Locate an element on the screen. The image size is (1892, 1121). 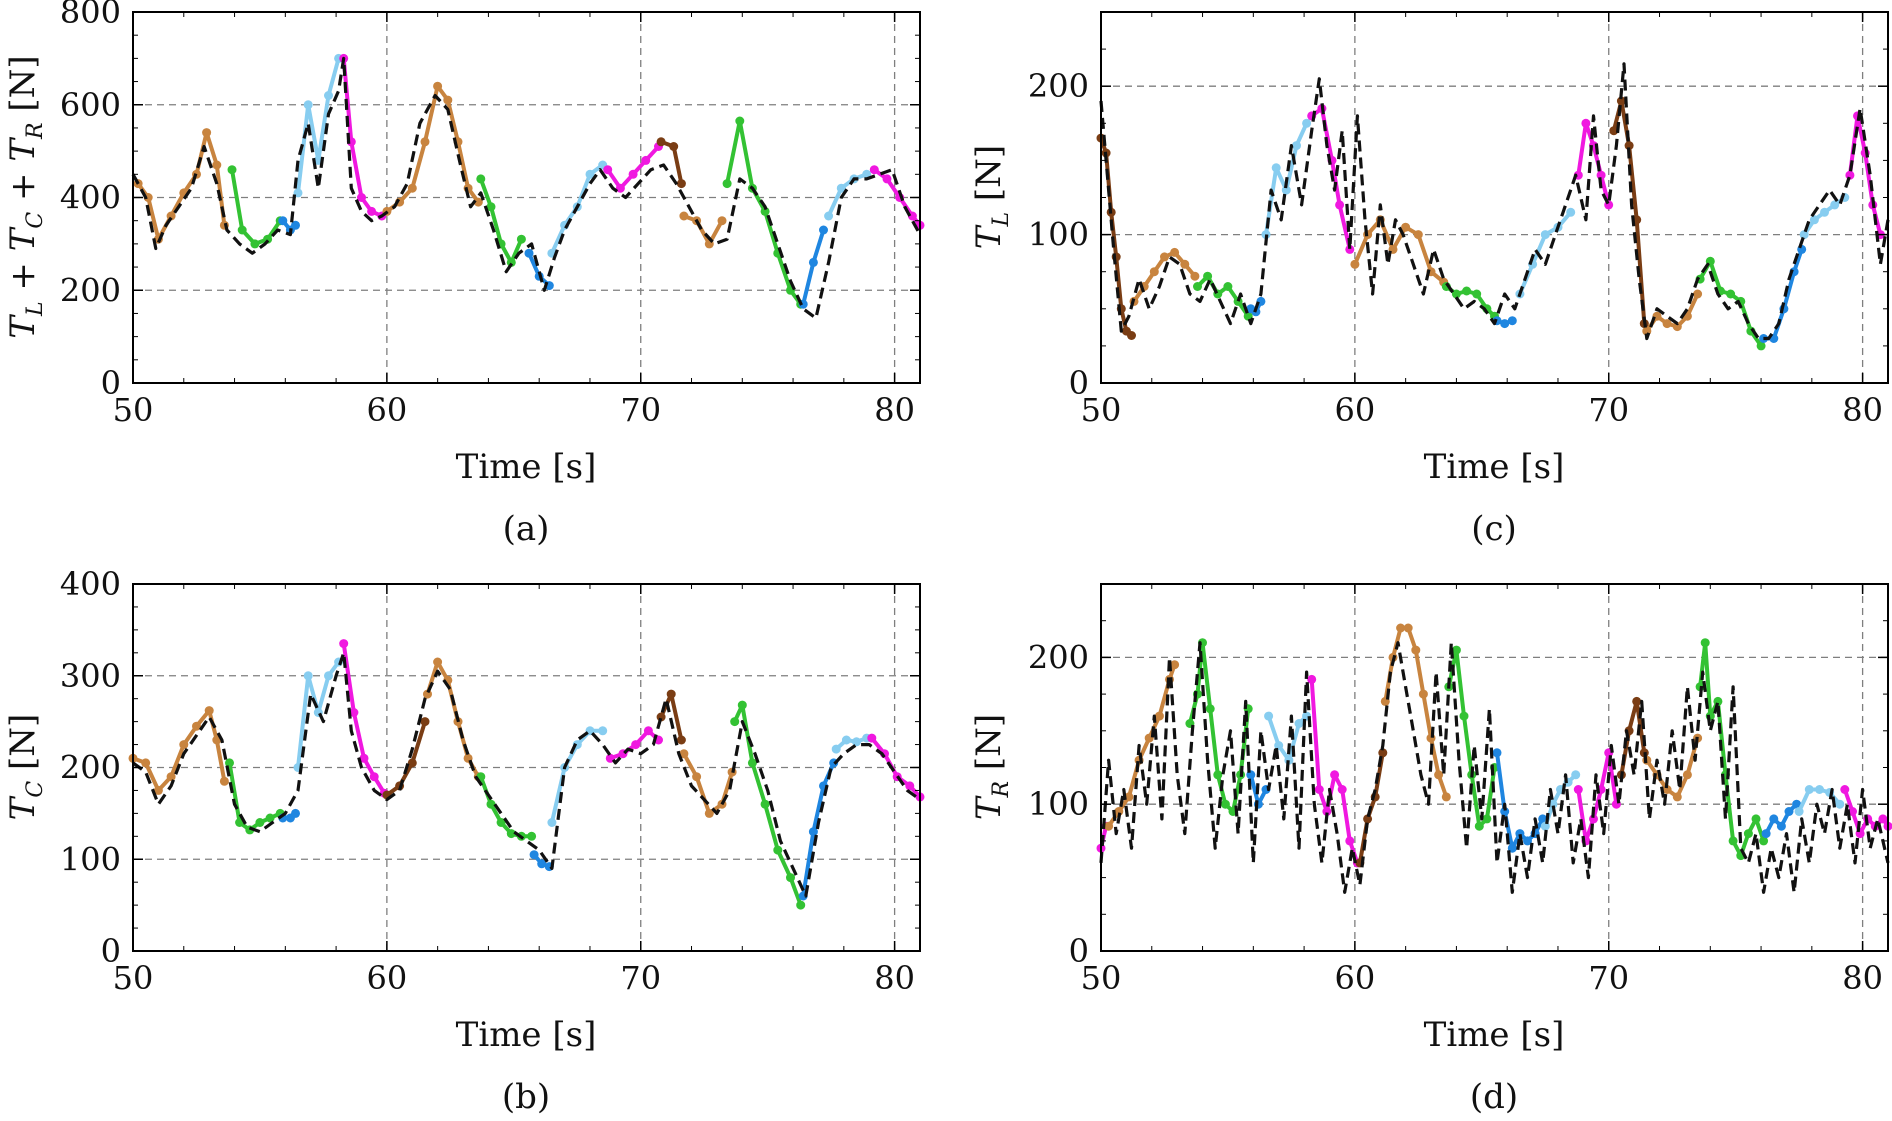
ylabel-a: TL + TC + TR [N] is located at coordinates (25, 196).